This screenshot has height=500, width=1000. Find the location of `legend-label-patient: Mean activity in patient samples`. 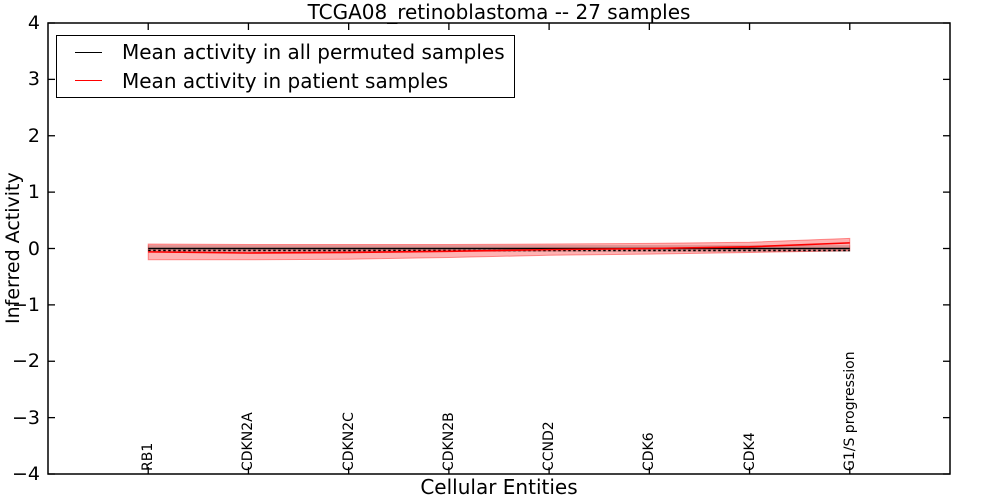

legend-label-patient: Mean activity in patient samples is located at coordinates (285, 80).